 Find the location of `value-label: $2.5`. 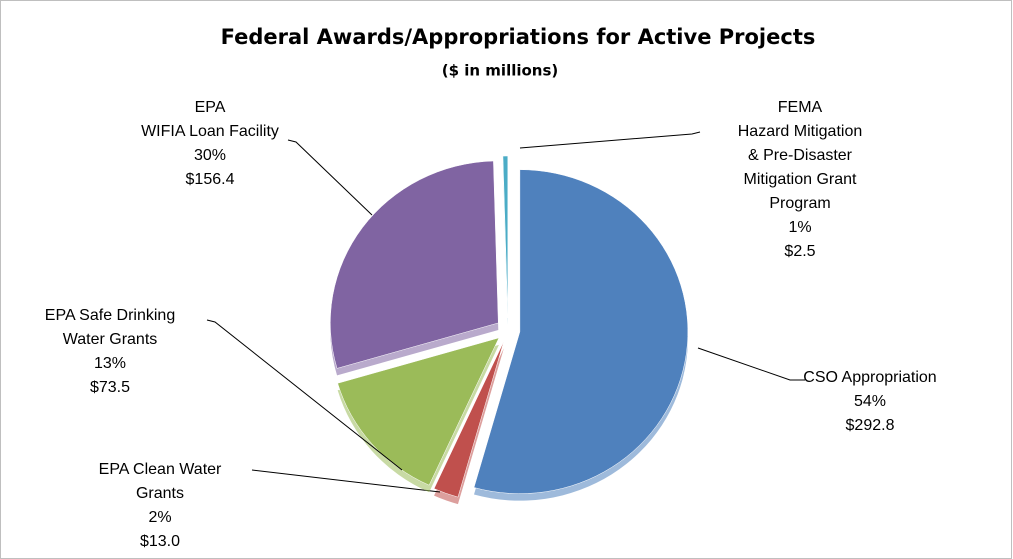

value-label: $2.5 is located at coordinates (799, 251).